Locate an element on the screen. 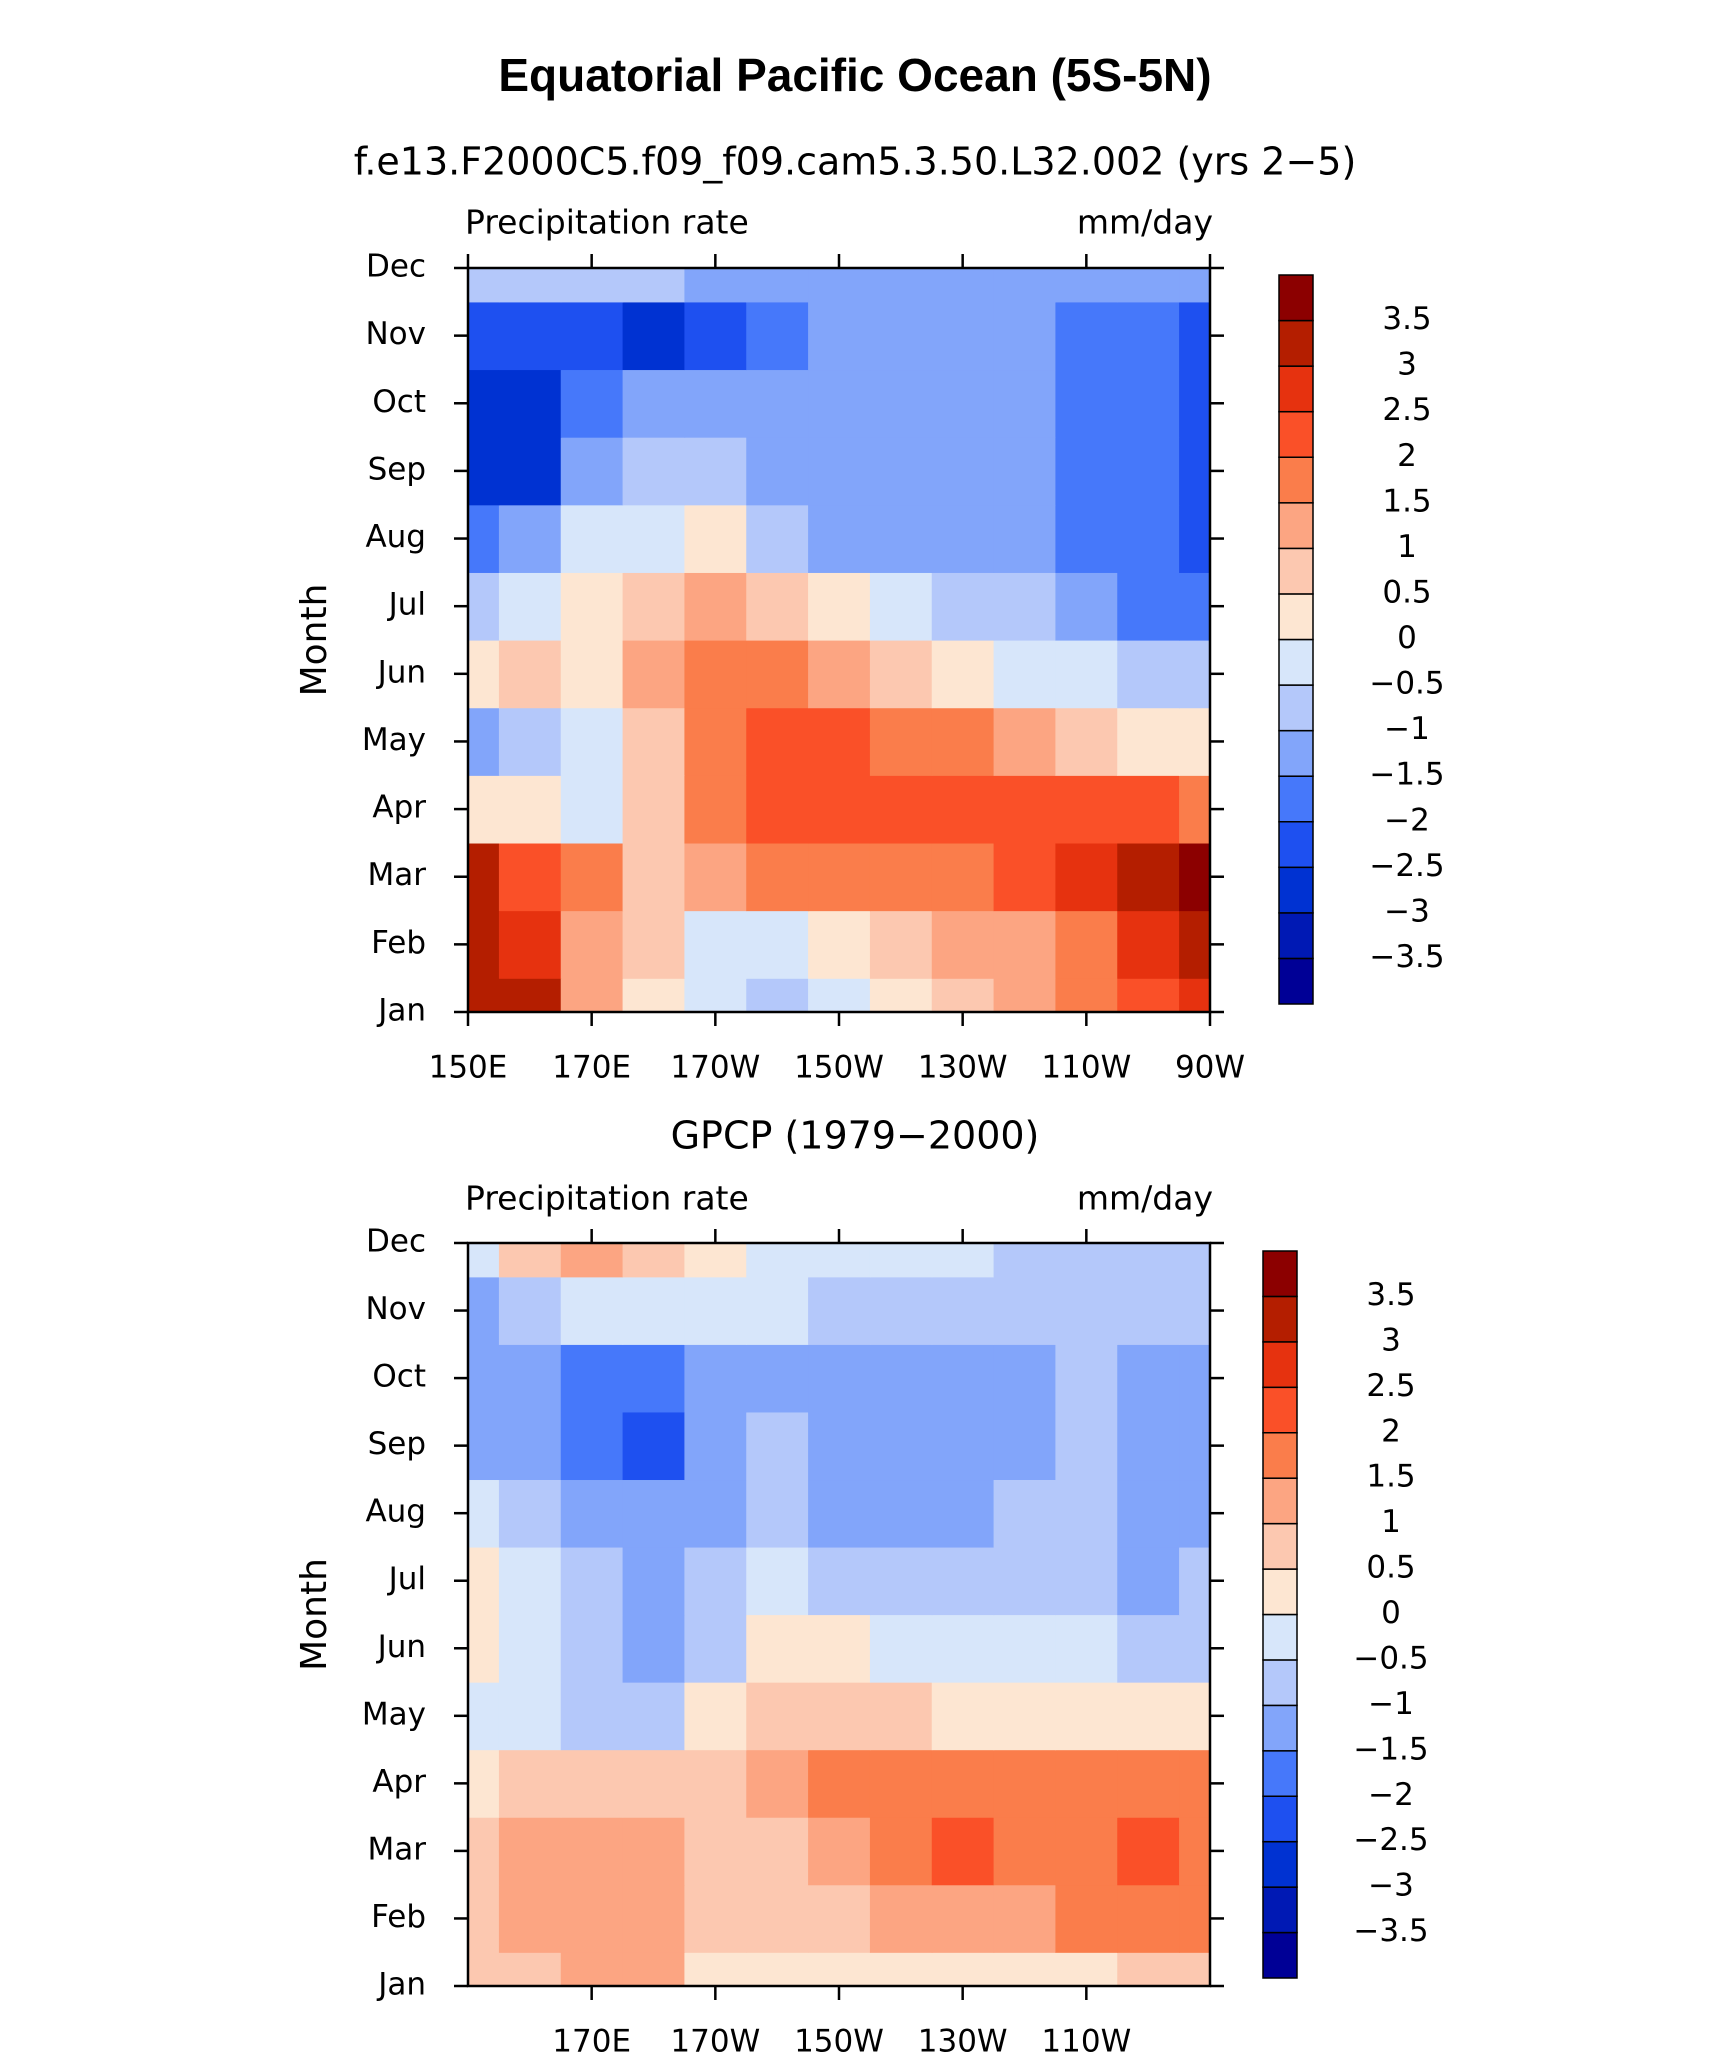  x-tick-label: 170W is located at coordinates (715, 1068).